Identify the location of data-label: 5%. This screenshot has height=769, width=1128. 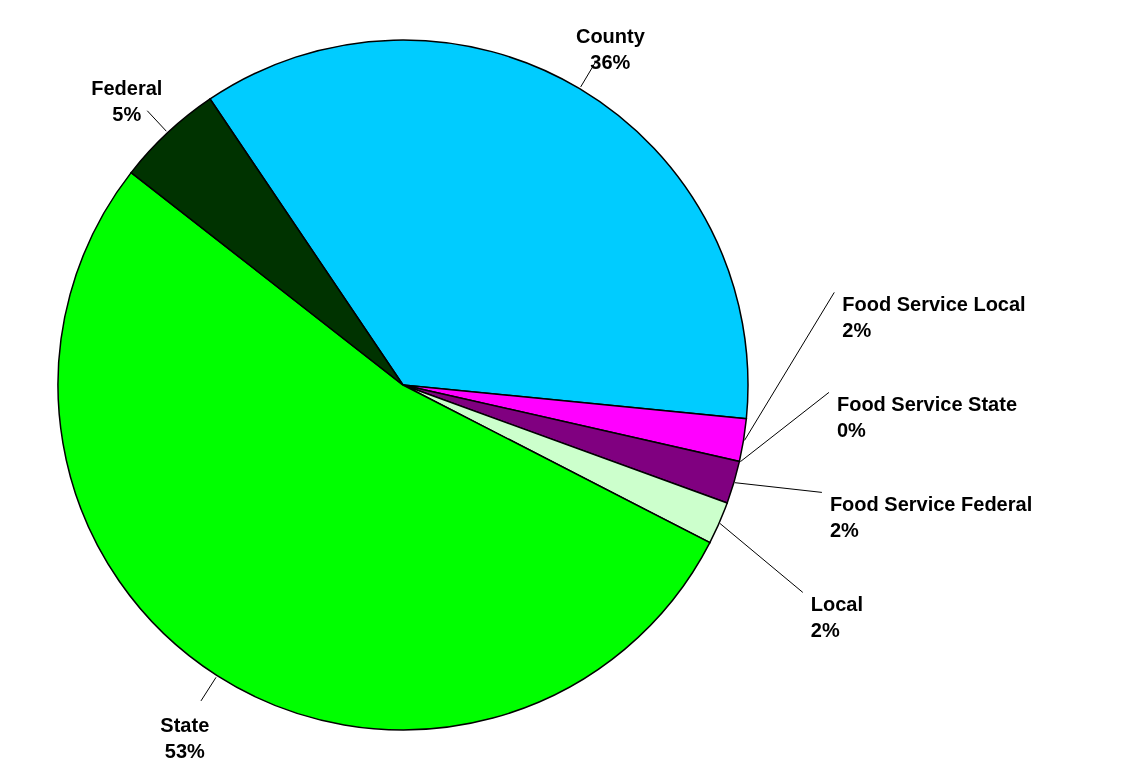
(127, 113).